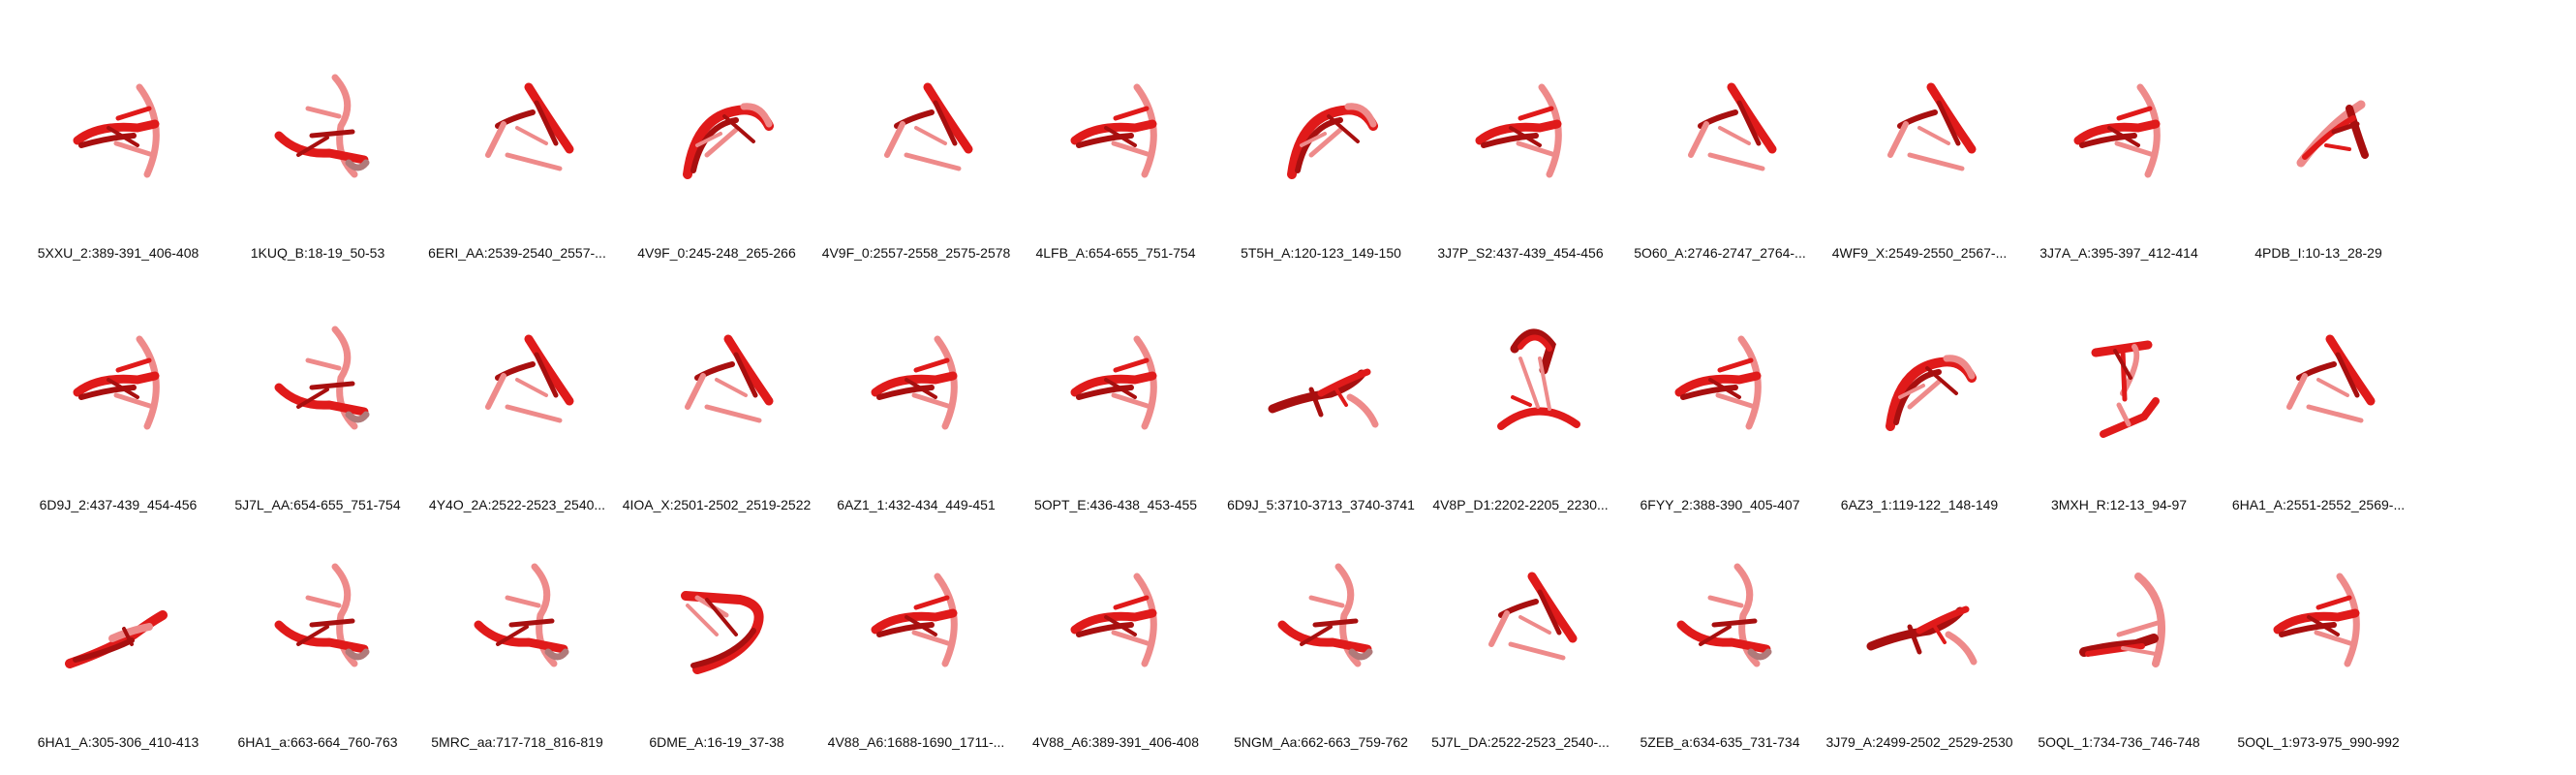  I want to click on structure-cell: 5OQL_1:734-736_746-748, so click(2119, 644).